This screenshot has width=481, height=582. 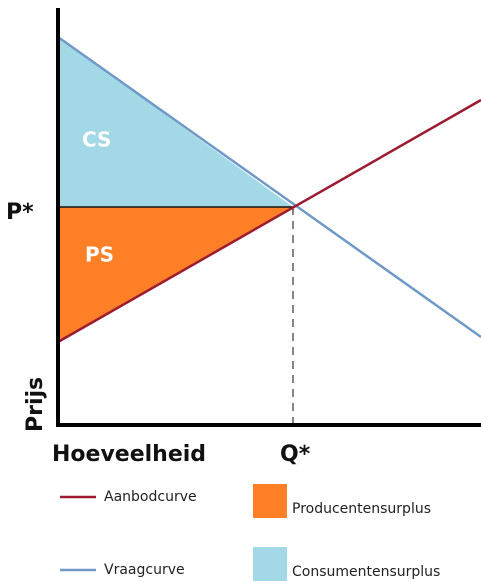 What do you see at coordinates (270, 501) in the screenshot?
I see `legend-ps-swatch` at bounding box center [270, 501].